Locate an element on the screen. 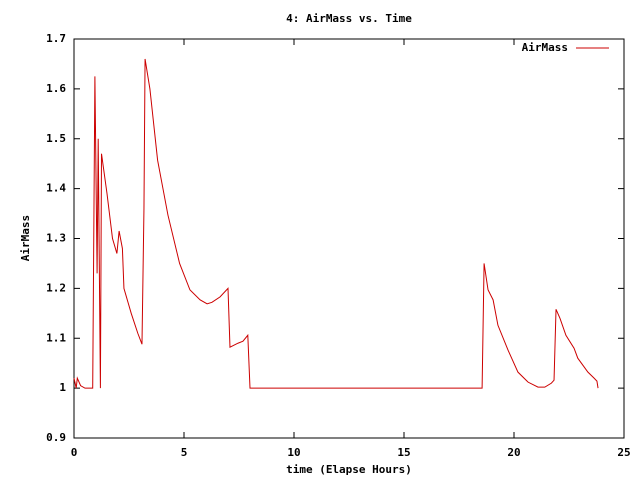  y-tick-label: 1.6 is located at coordinates (56, 88).